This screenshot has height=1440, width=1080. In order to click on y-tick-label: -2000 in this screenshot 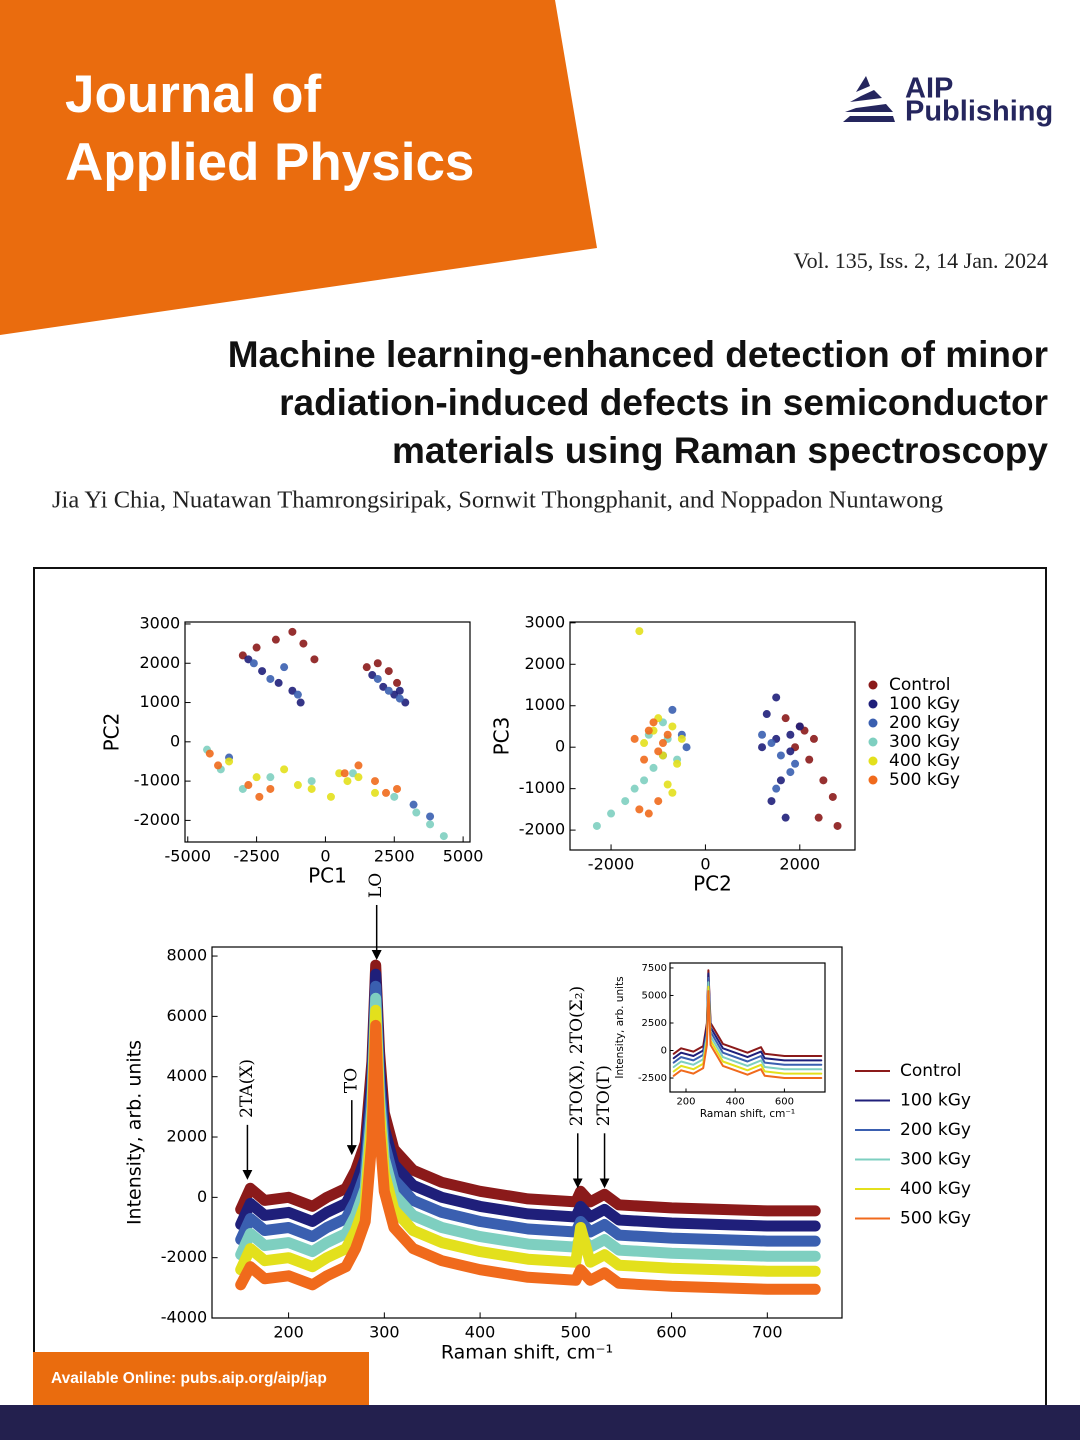, I will do `click(184, 1256)`.